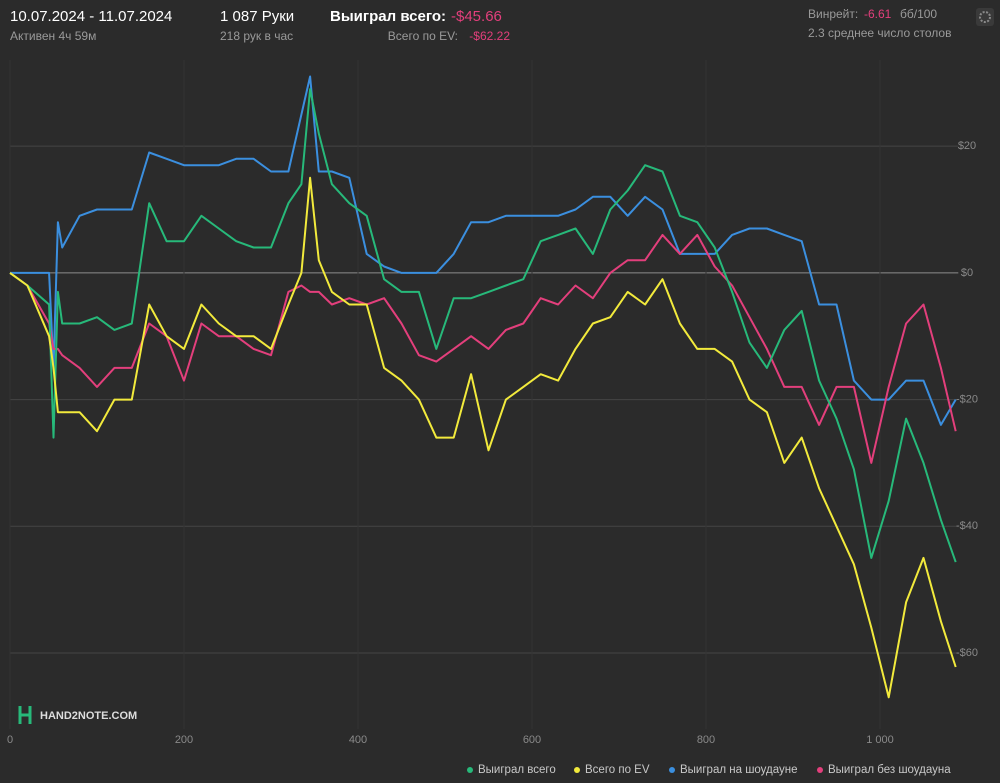 This screenshot has width=1000, height=783. What do you see at coordinates (706, 740) in the screenshot?
I see `x-tick-label: 800` at bounding box center [706, 740].